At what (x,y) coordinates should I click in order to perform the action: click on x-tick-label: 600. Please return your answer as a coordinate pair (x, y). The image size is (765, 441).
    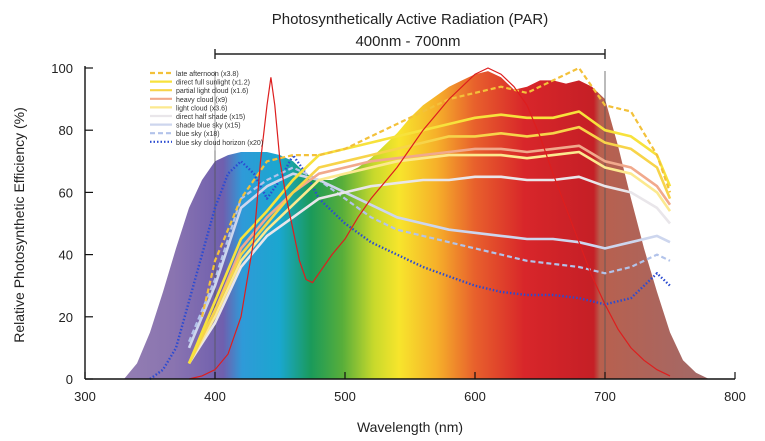
    Looking at the image, I should click on (475, 396).